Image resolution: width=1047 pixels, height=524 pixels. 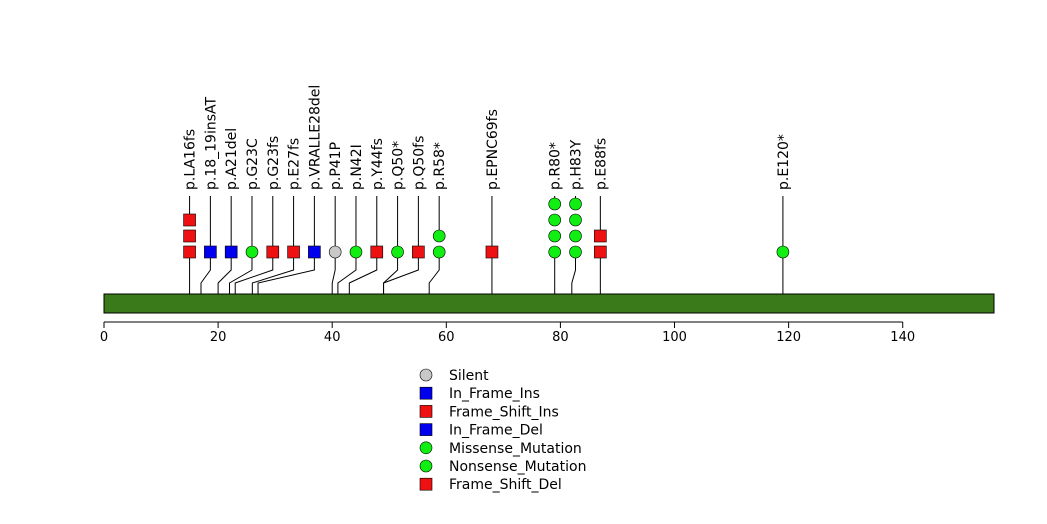 I want to click on label-p-18-19insat: p.18_19insAT, so click(x=211, y=143).